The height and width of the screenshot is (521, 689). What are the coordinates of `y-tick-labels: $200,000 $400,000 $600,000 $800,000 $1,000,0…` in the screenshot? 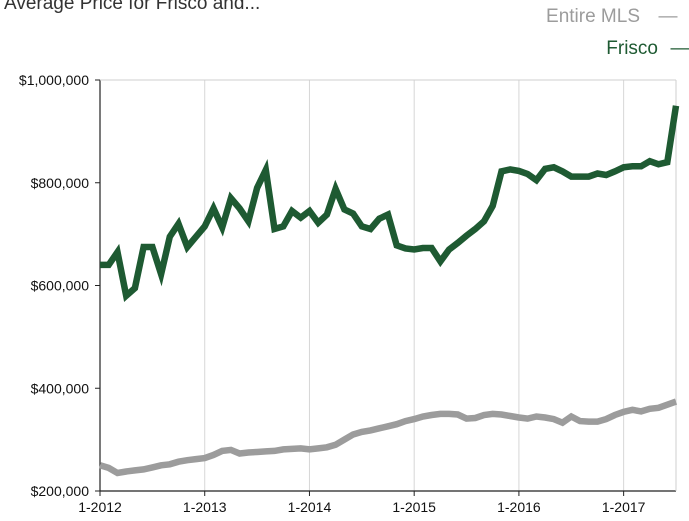 It's located at (54, 285).